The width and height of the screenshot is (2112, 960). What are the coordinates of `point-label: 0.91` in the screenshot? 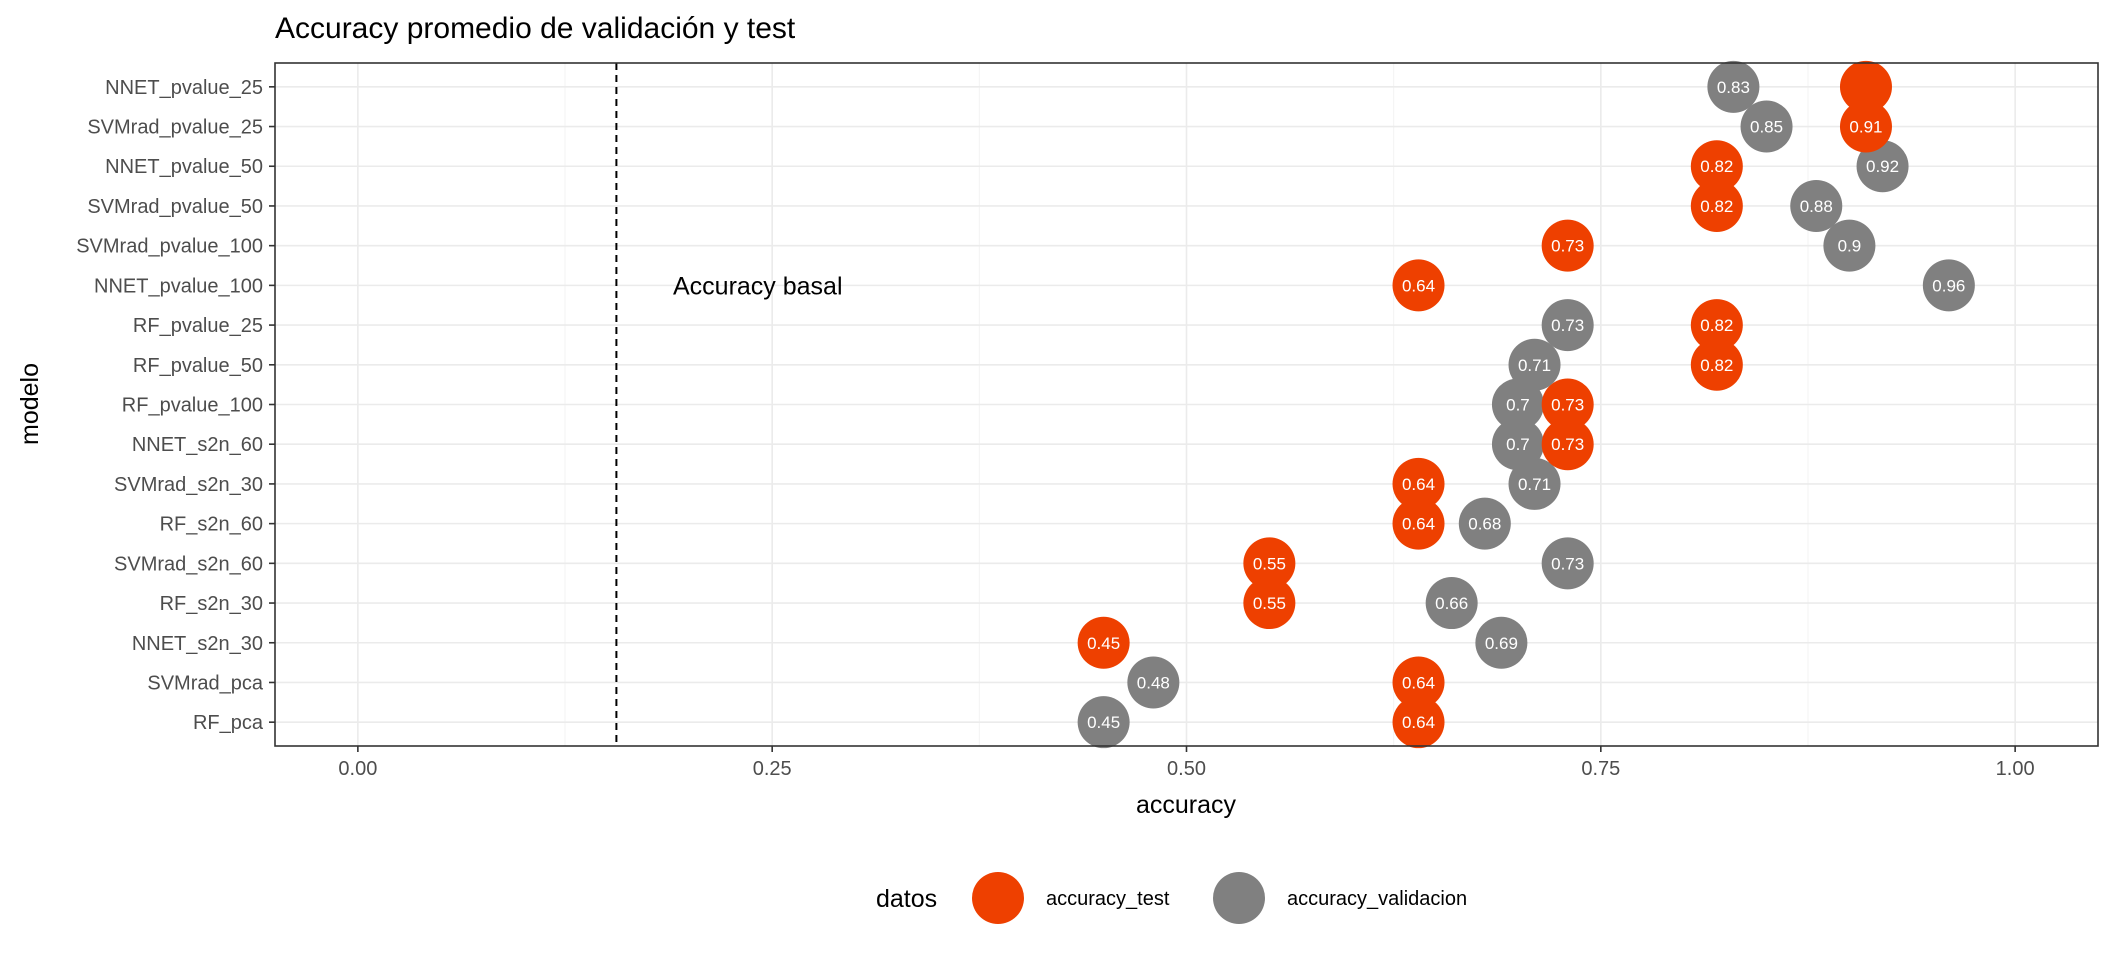 It's located at (1865, 127).